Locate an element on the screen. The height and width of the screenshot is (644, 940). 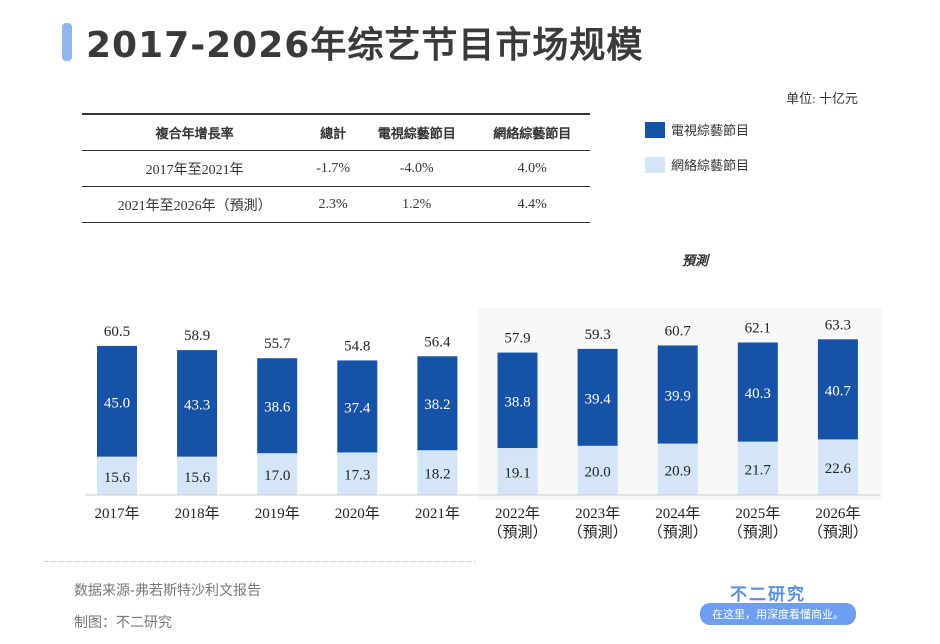
header-cell: 總計 is located at coordinates (333, 132).